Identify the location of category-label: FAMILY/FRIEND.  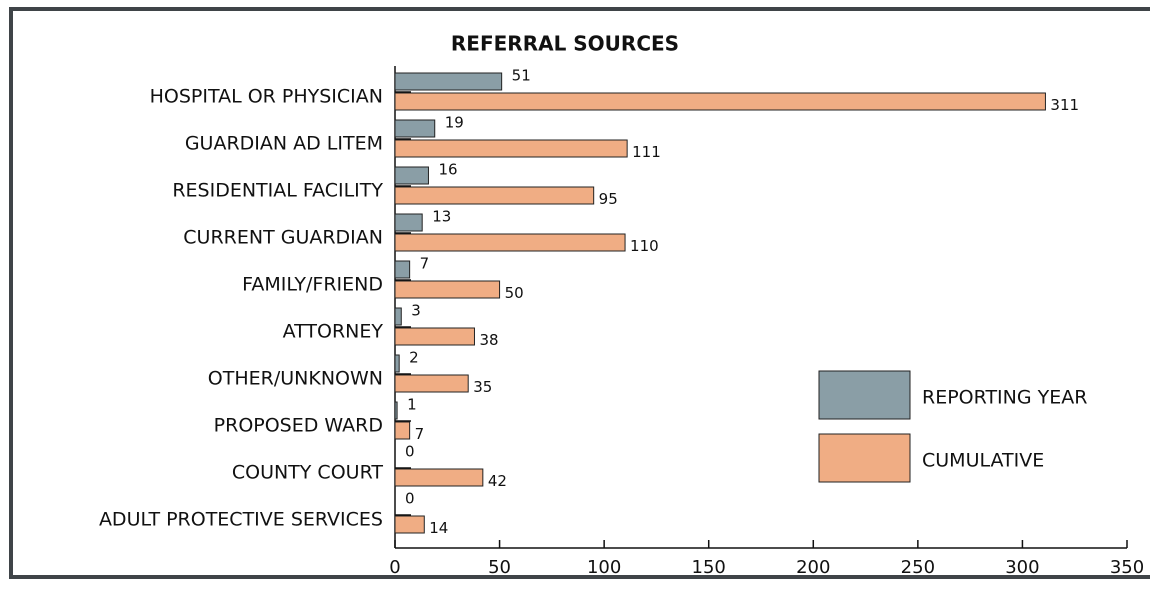
(312, 285).